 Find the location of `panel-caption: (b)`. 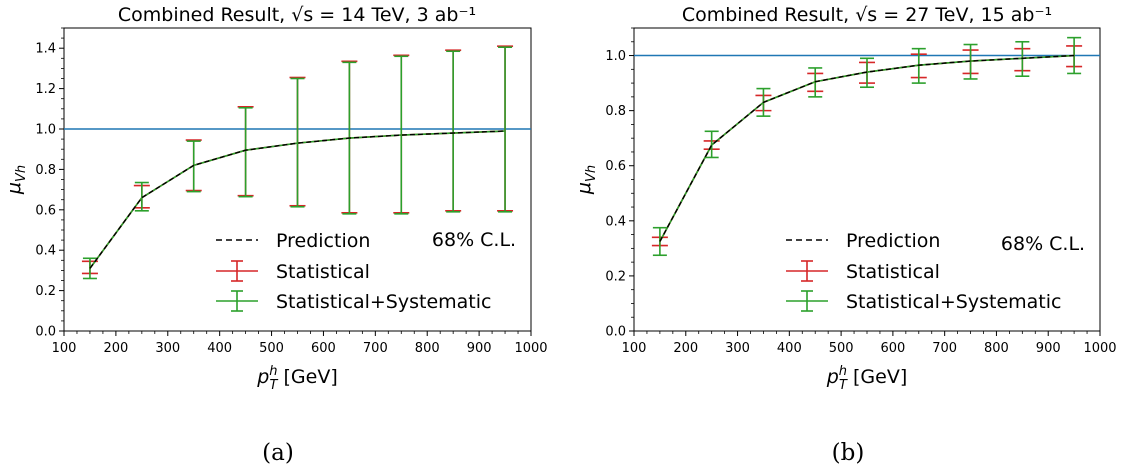

panel-caption: (b) is located at coordinates (848, 453).